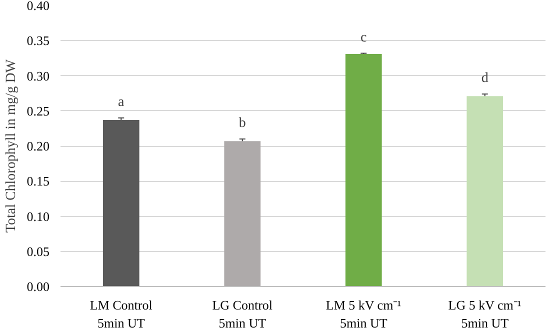 Image resolution: width=550 pixels, height=333 pixels. Describe the element at coordinates (363, 38) in the screenshot. I see `annotation: c` at that location.